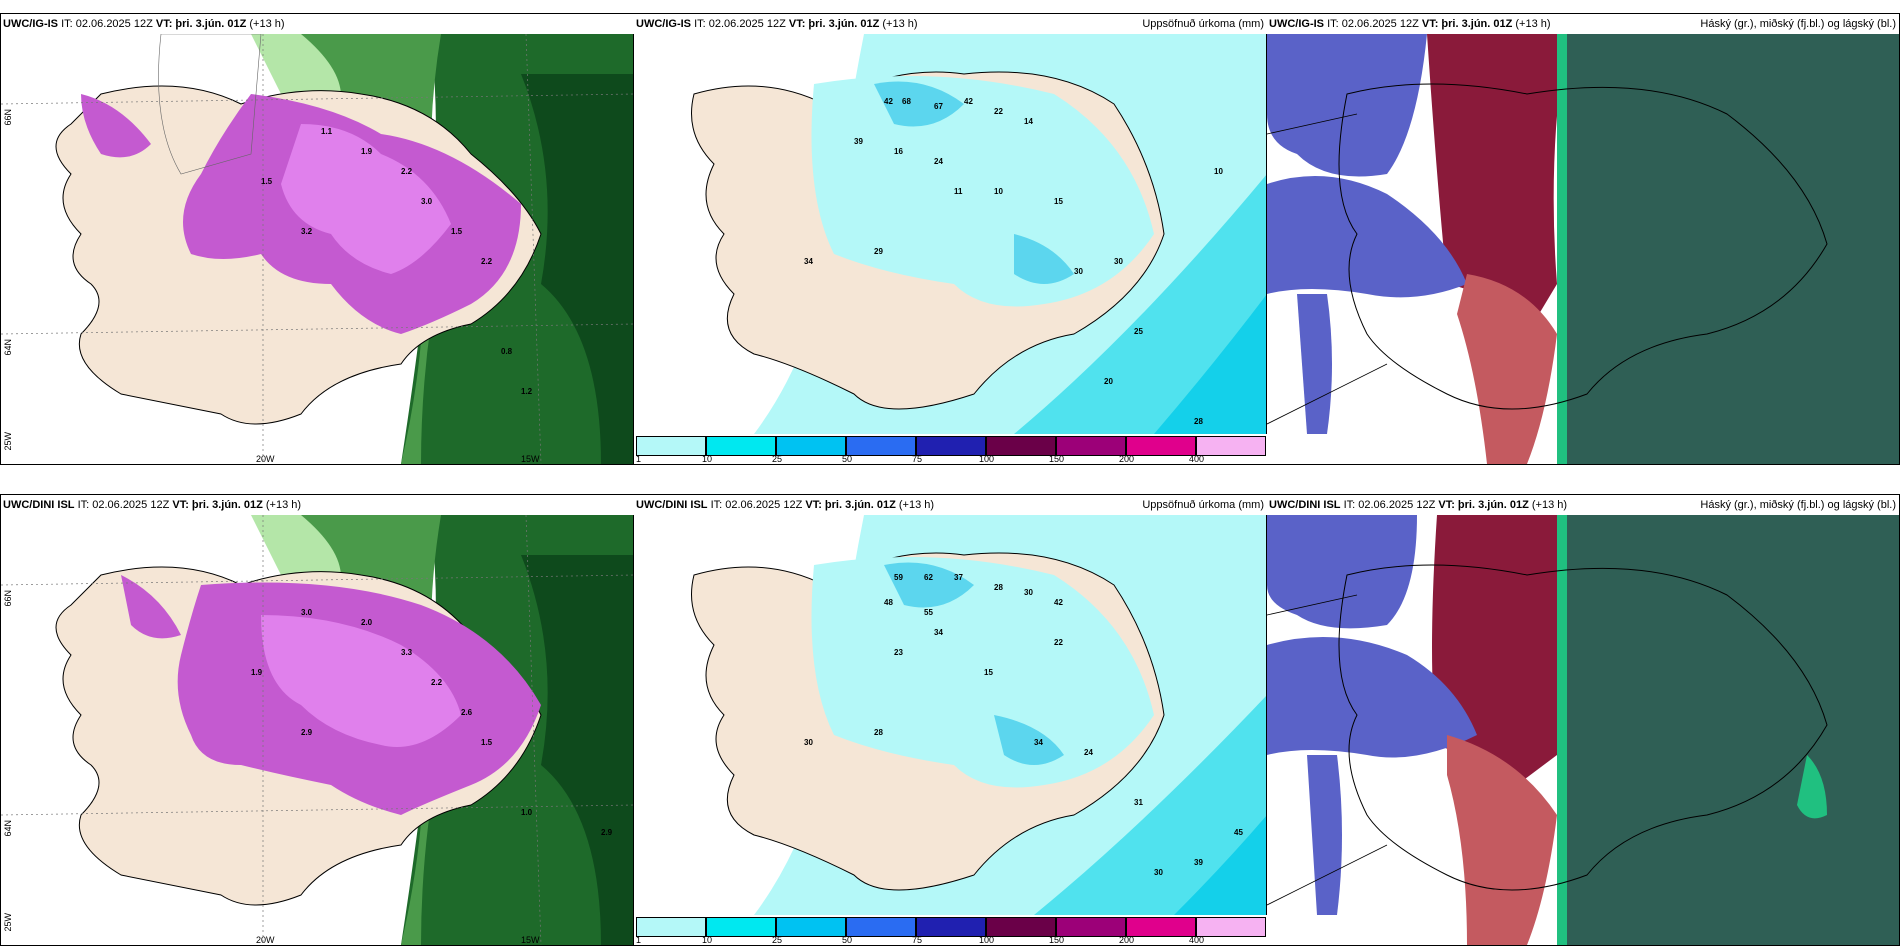 The width and height of the screenshot is (1900, 950). Describe the element at coordinates (8, 828) in the screenshot. I see `lat-label-64n: 64N` at that location.